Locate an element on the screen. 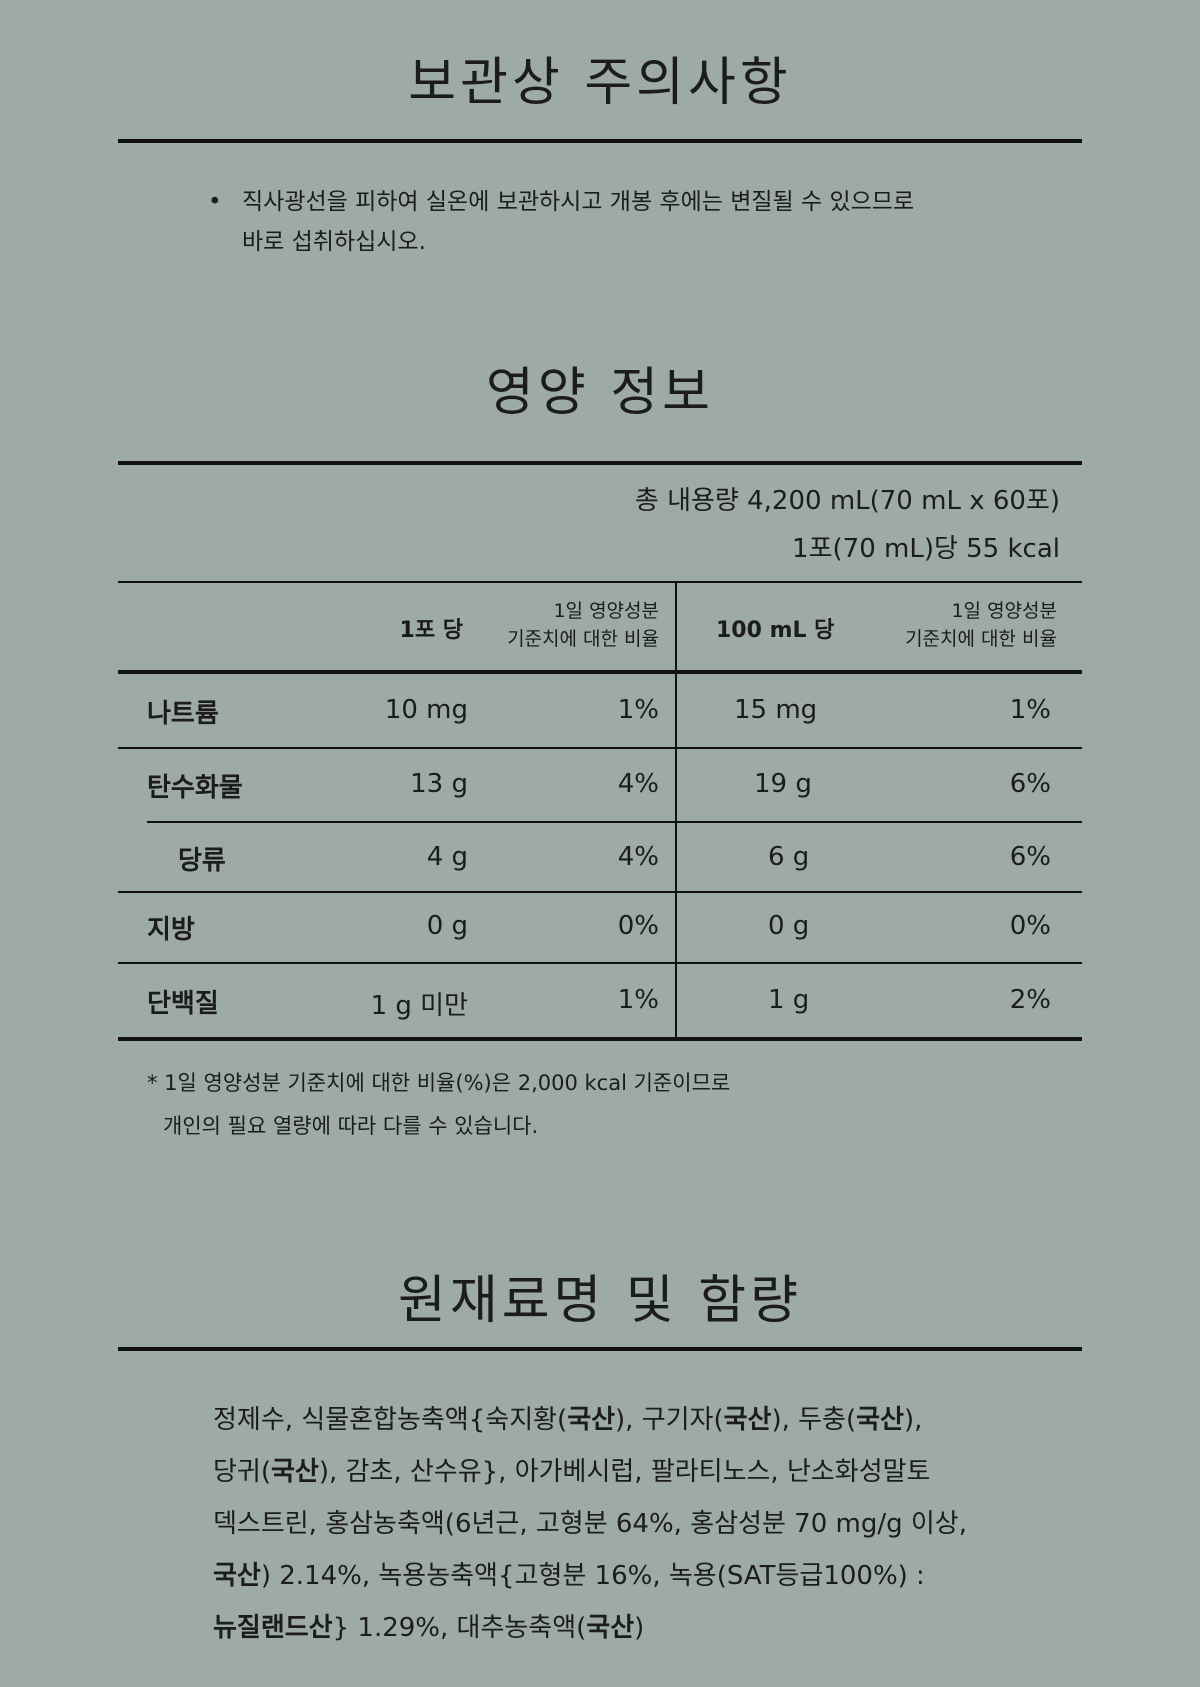 This screenshot has height=1687, width=1200. 100ml-percent: 0% is located at coordinates (1030, 926).